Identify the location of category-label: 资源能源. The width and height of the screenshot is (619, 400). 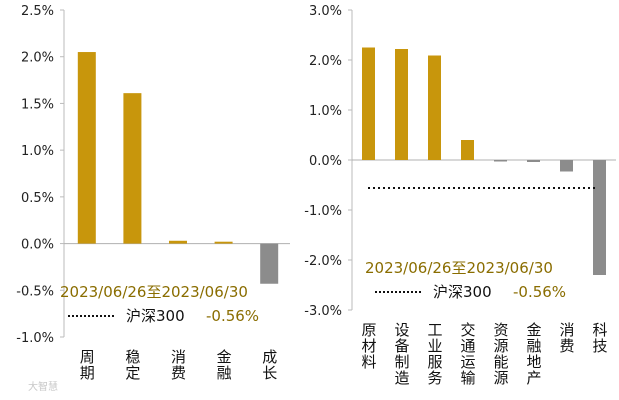
(501, 354).